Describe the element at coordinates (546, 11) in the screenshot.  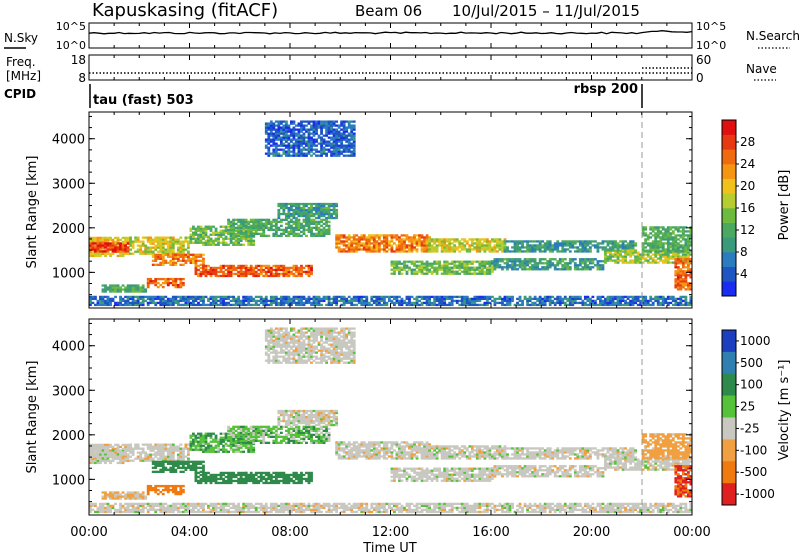
I see `date-range-title: 10/Jul/2015 – 11/Jul/2015` at that location.